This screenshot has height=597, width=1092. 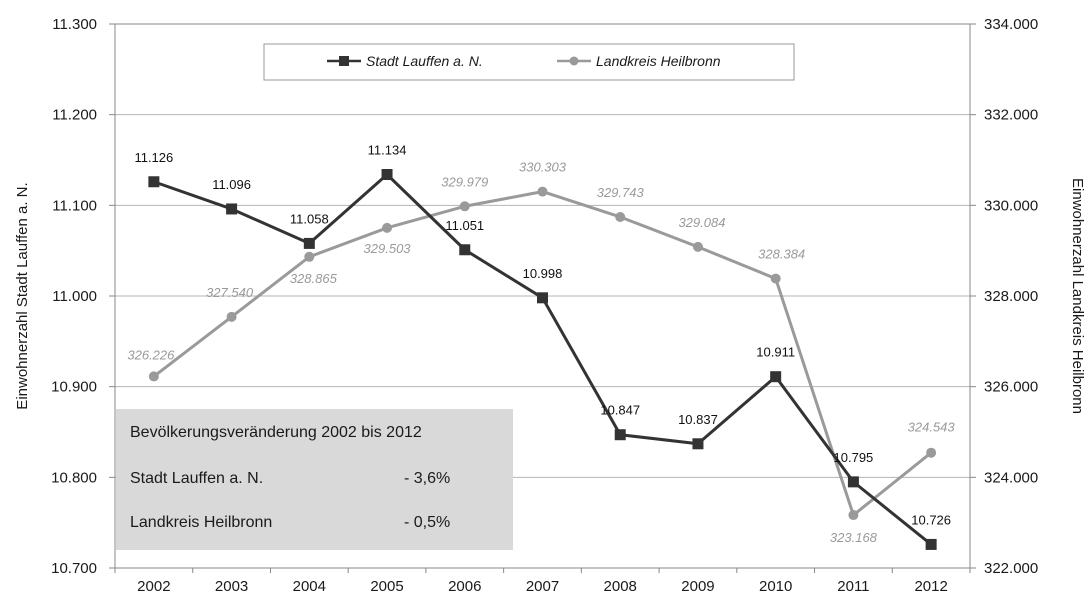 What do you see at coordinates (344, 61) in the screenshot?
I see `legend-marker-stadt` at bounding box center [344, 61].